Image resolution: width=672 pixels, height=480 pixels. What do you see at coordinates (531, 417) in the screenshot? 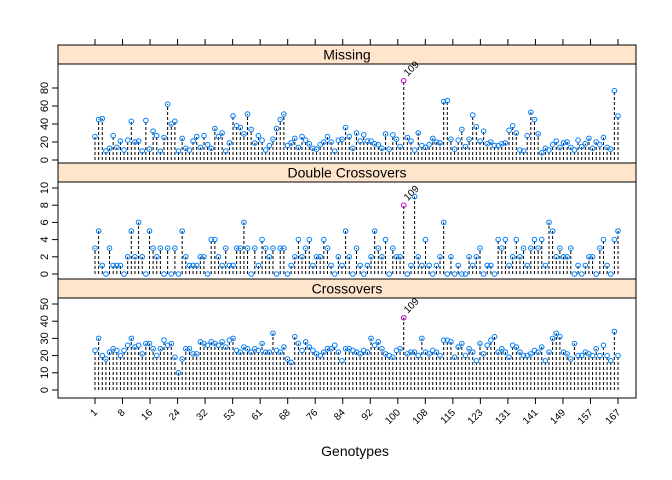
I see `x-tick-label: 141` at bounding box center [531, 417].